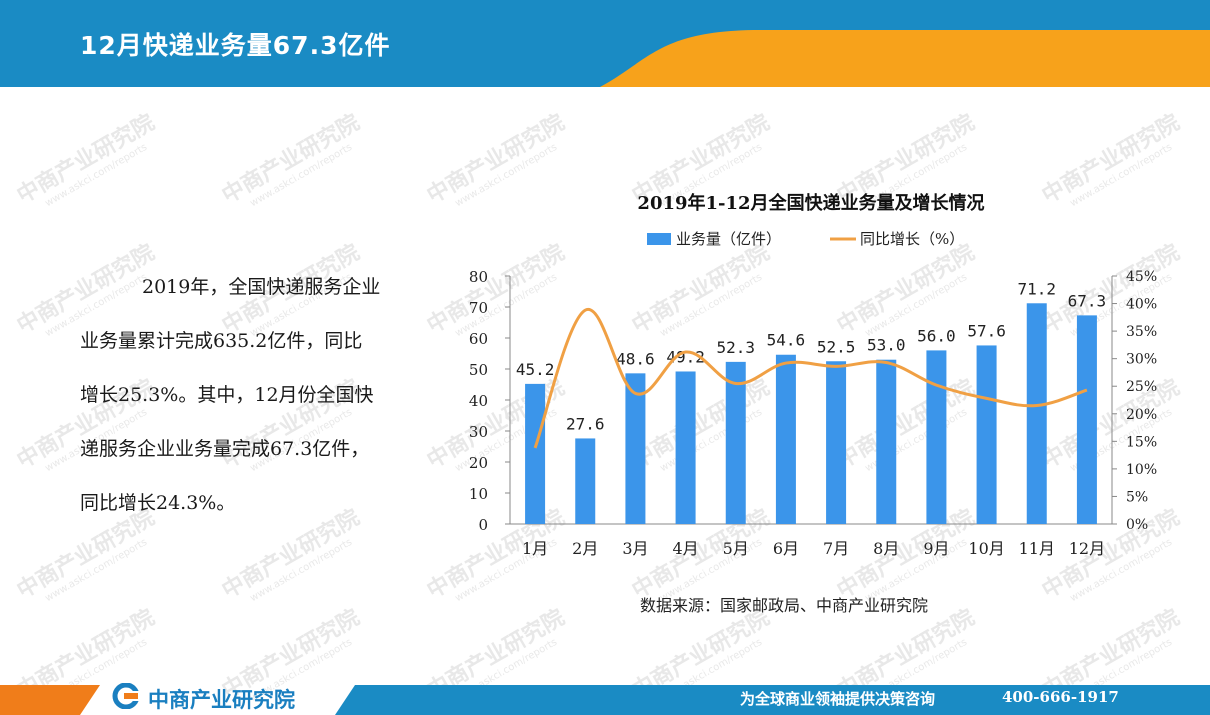  Describe the element at coordinates (478, 463) in the screenshot. I see `left-axis-tick-label: 20` at that location.